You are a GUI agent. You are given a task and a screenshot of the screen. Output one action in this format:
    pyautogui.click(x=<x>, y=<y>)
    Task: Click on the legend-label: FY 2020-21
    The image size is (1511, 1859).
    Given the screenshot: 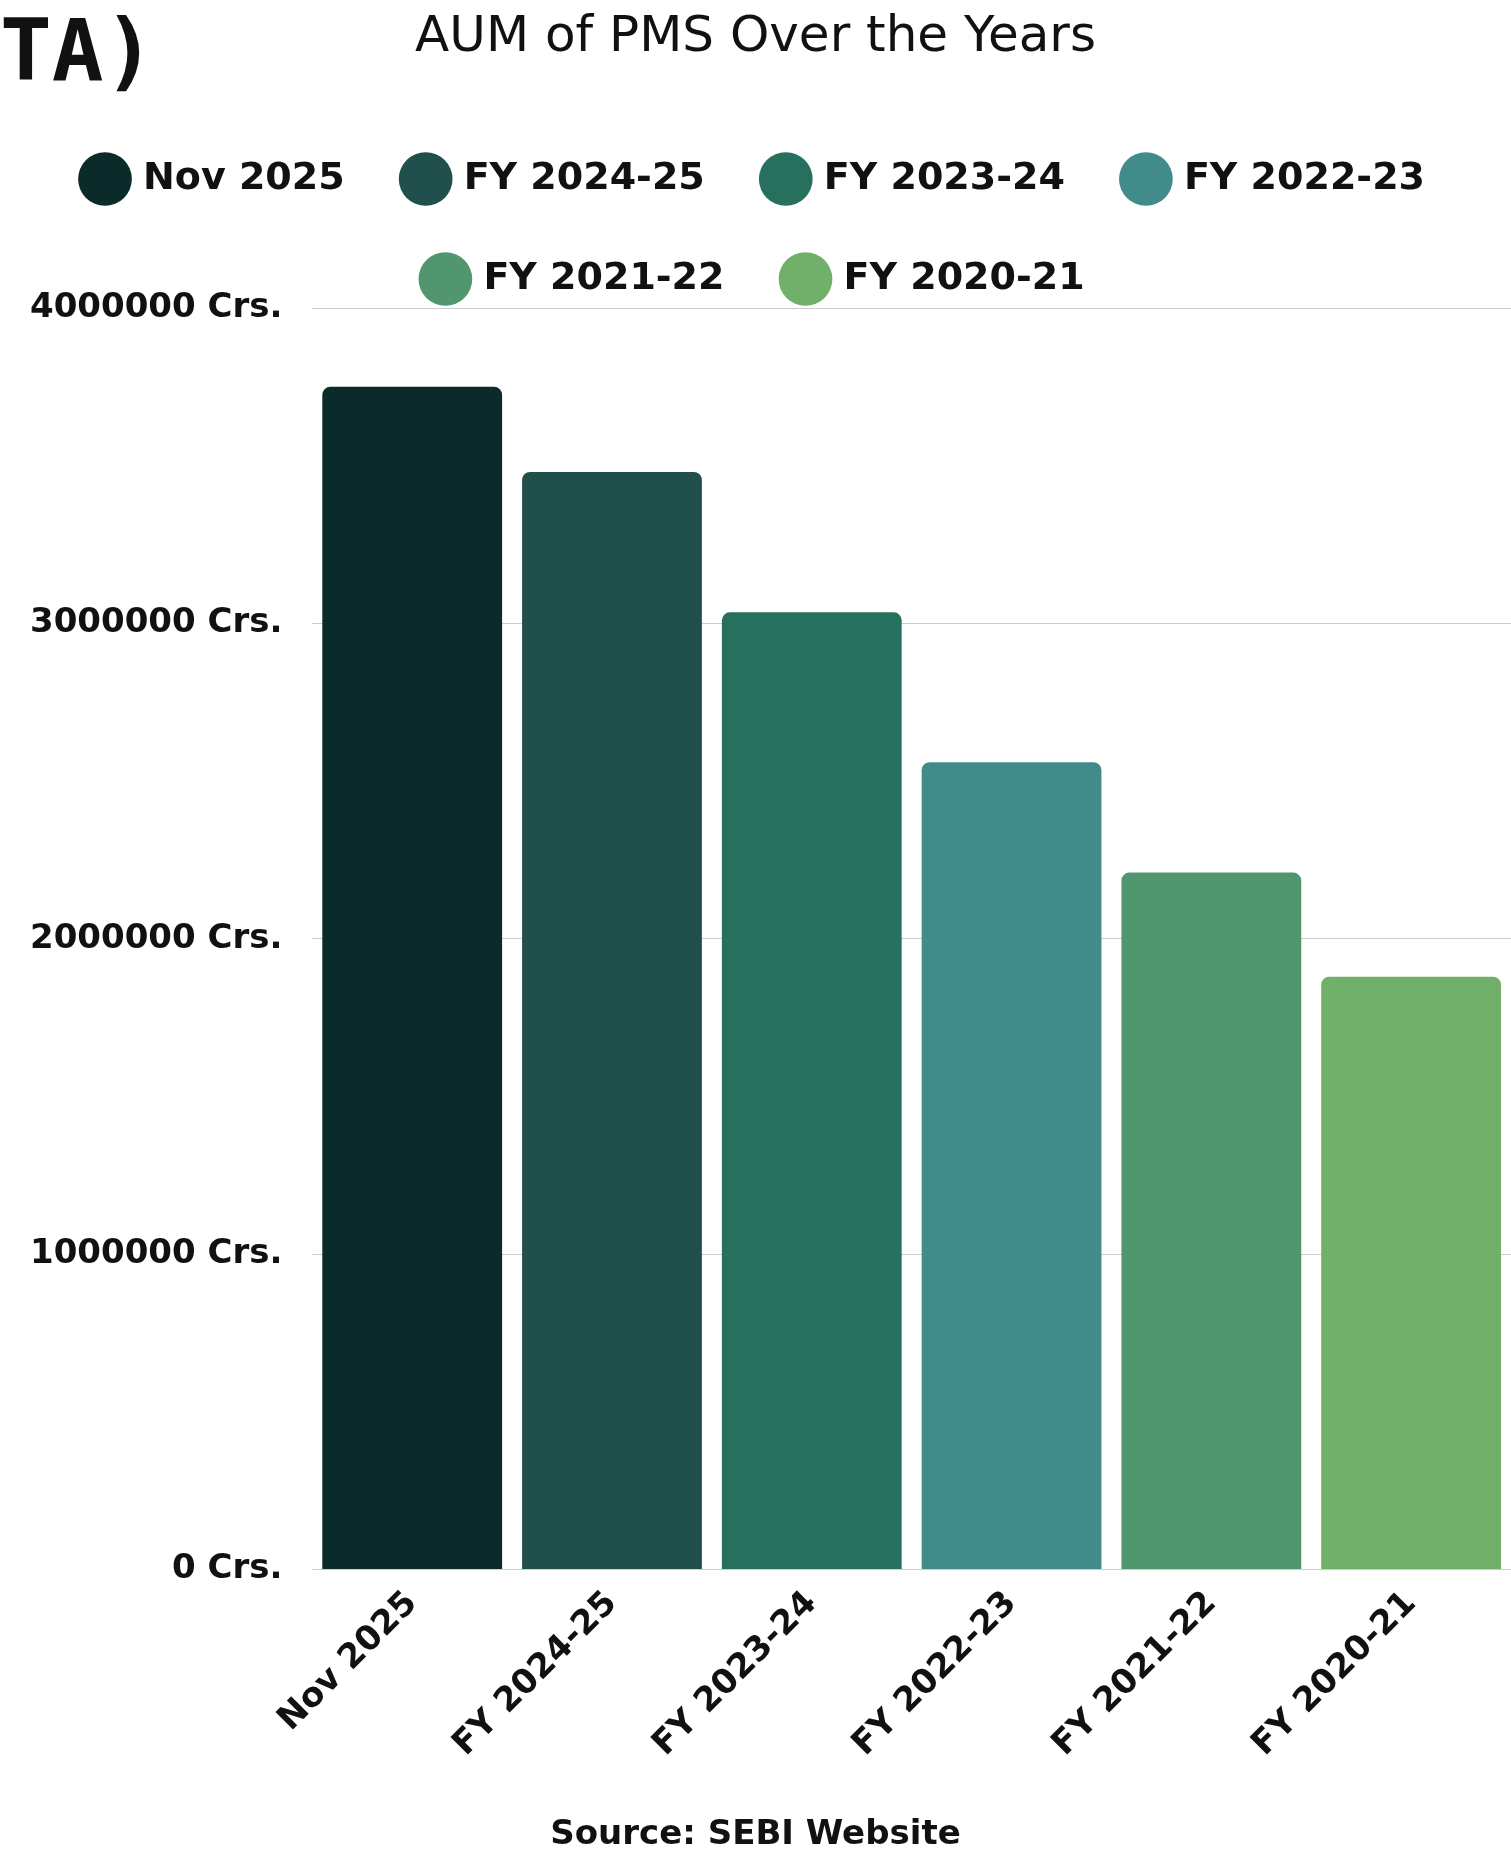 What is the action you would take?
    pyautogui.click(x=964, y=275)
    